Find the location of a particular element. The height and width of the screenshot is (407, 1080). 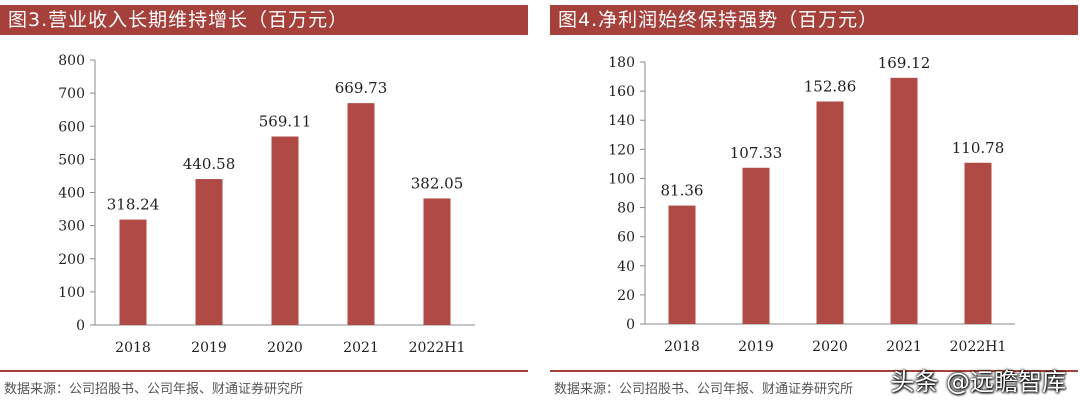

watermark: 头条 @远瞻智库 is located at coordinates (978, 382).